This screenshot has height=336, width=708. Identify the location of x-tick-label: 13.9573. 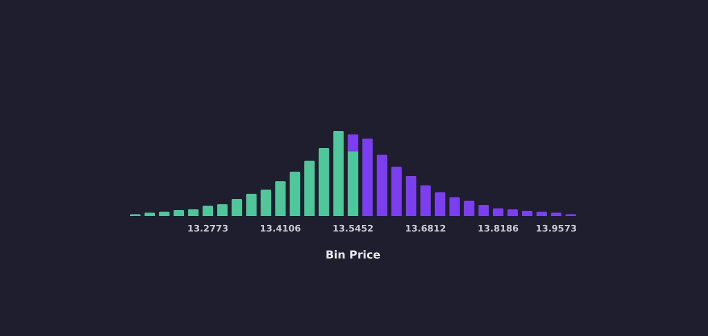
(556, 229).